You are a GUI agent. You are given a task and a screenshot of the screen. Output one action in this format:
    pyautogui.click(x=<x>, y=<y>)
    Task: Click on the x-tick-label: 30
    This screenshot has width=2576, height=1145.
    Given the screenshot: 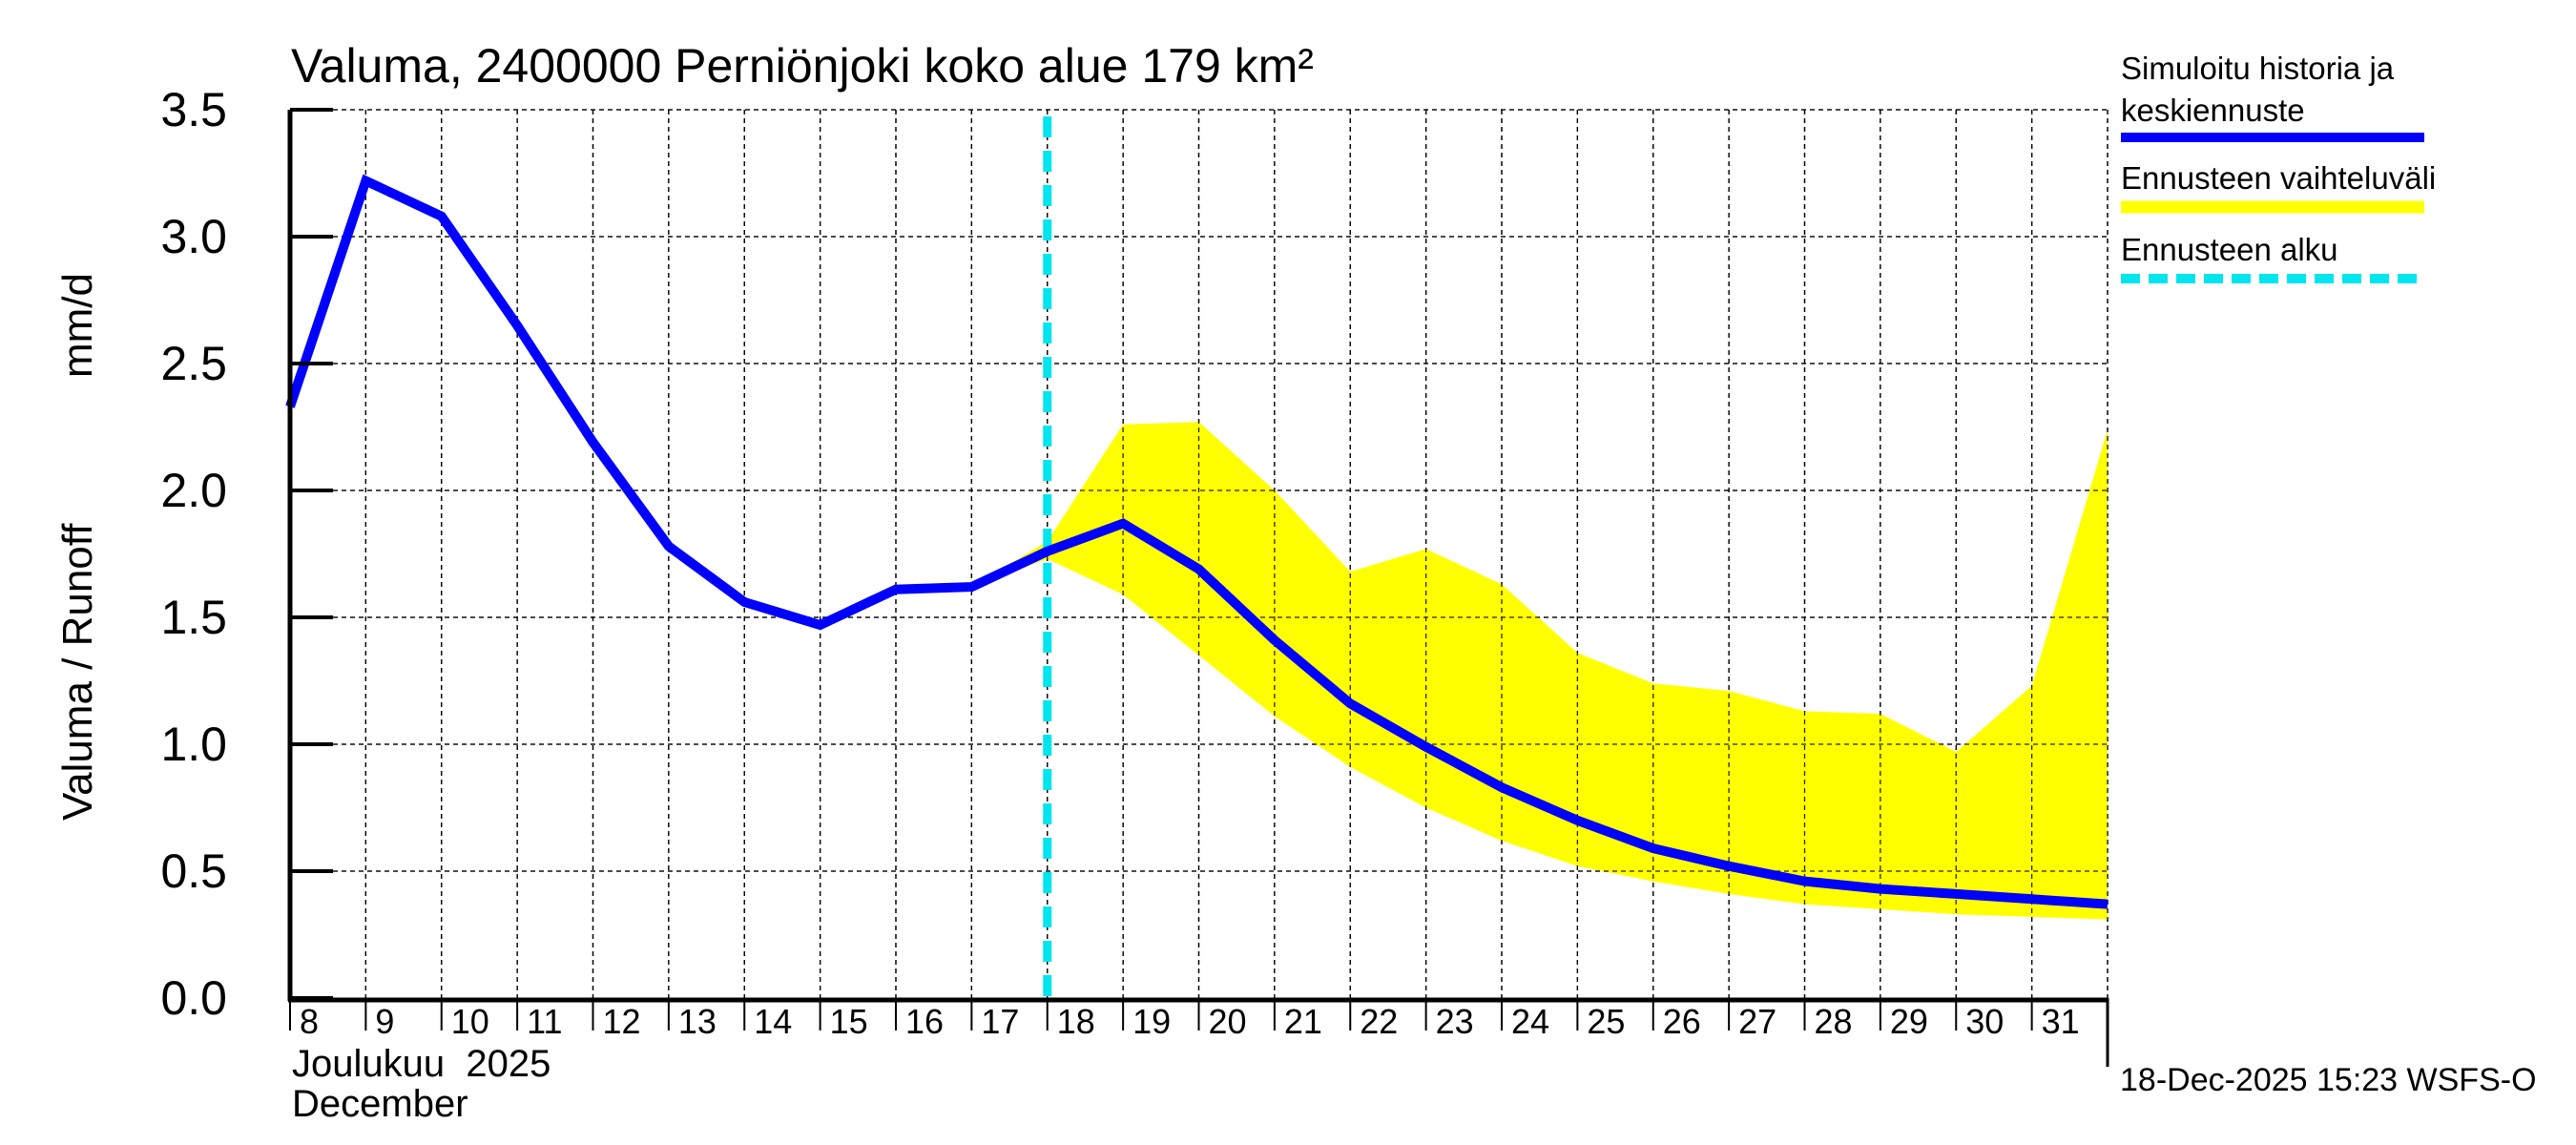 What is the action you would take?
    pyautogui.click(x=1984, y=1022)
    